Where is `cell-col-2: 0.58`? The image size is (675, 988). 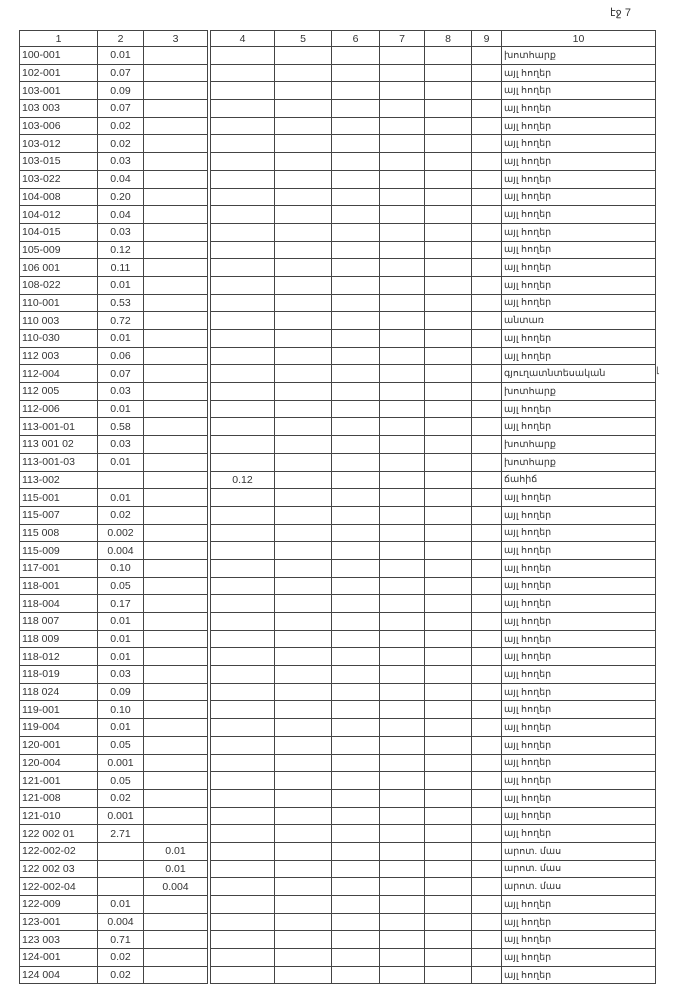 cell-col-2: 0.58 is located at coordinates (120, 427).